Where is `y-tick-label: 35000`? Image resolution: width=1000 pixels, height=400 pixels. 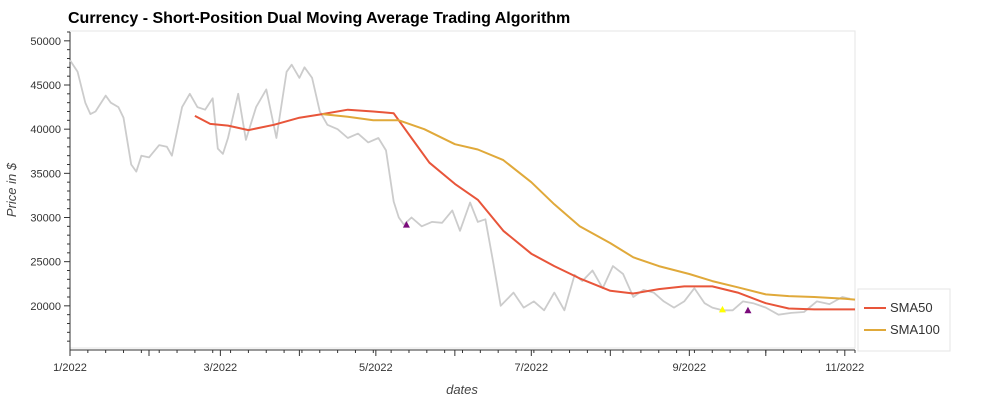 y-tick-label: 35000 is located at coordinates (45, 174).